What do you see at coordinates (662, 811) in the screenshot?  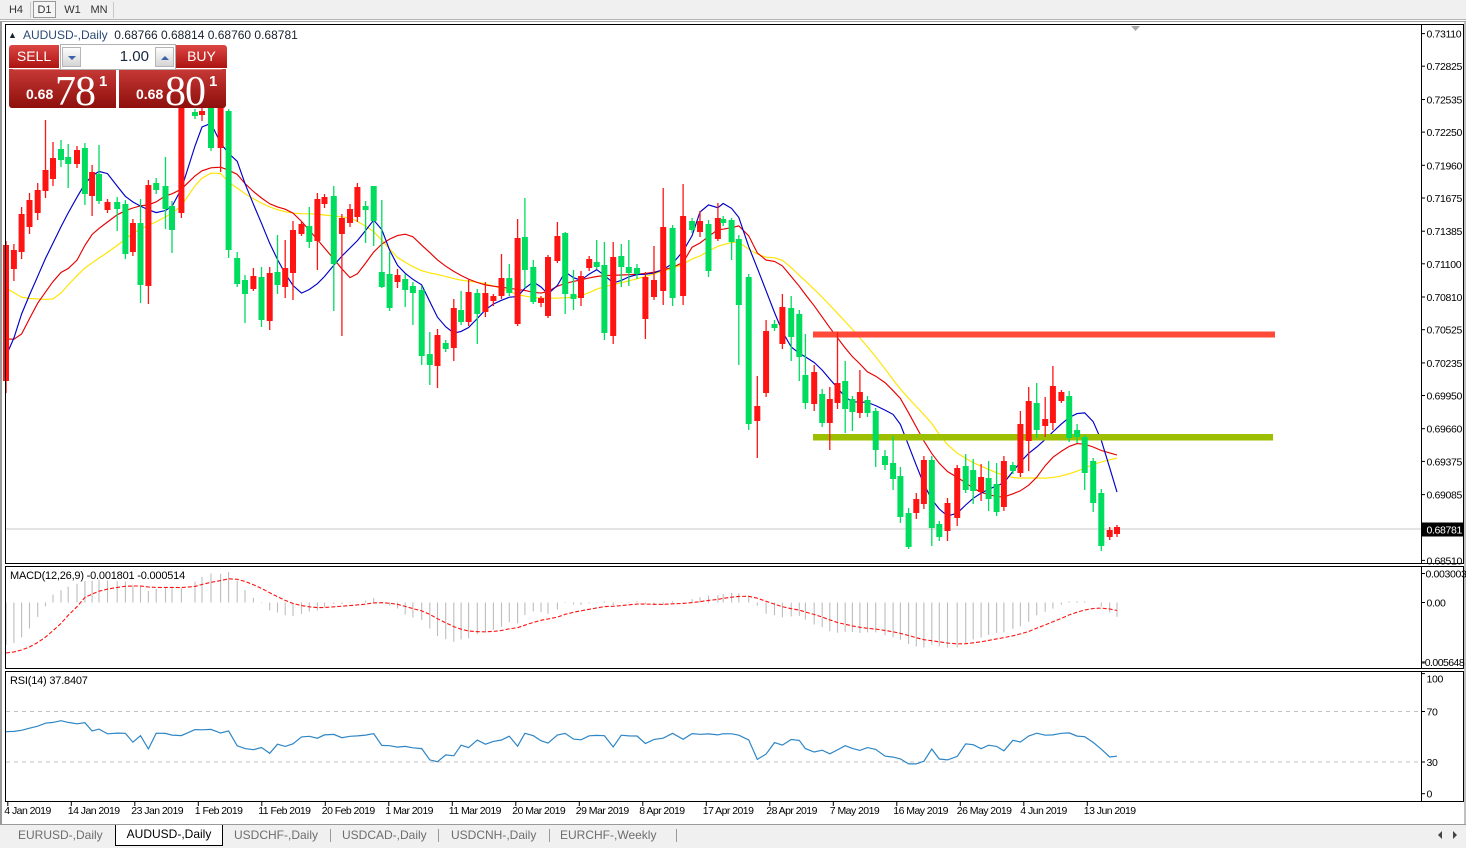 I see `svg-text: 8 Apr 2019` at bounding box center [662, 811].